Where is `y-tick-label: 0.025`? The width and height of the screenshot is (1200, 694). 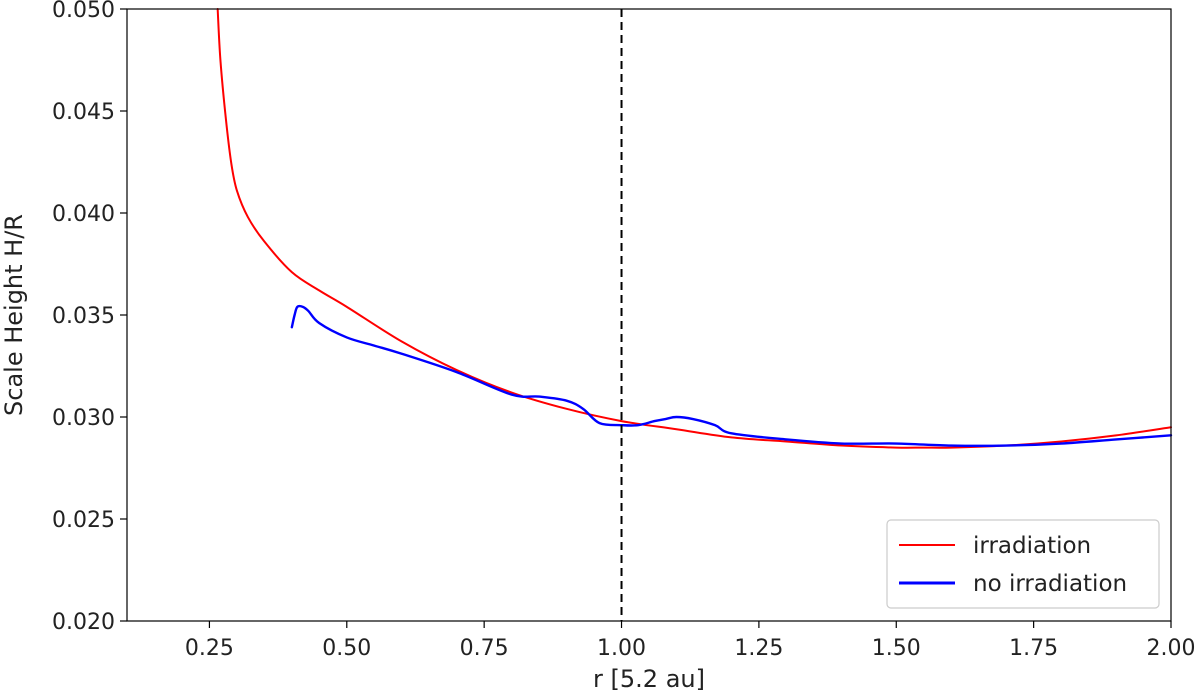 y-tick-label: 0.025 is located at coordinates (83, 520).